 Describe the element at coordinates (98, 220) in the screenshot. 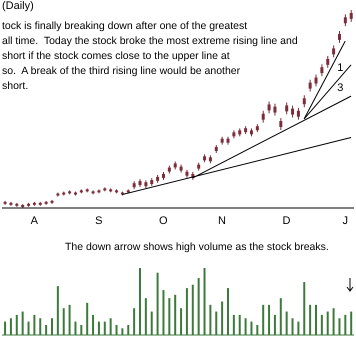

I see `x-tick-label: S` at that location.